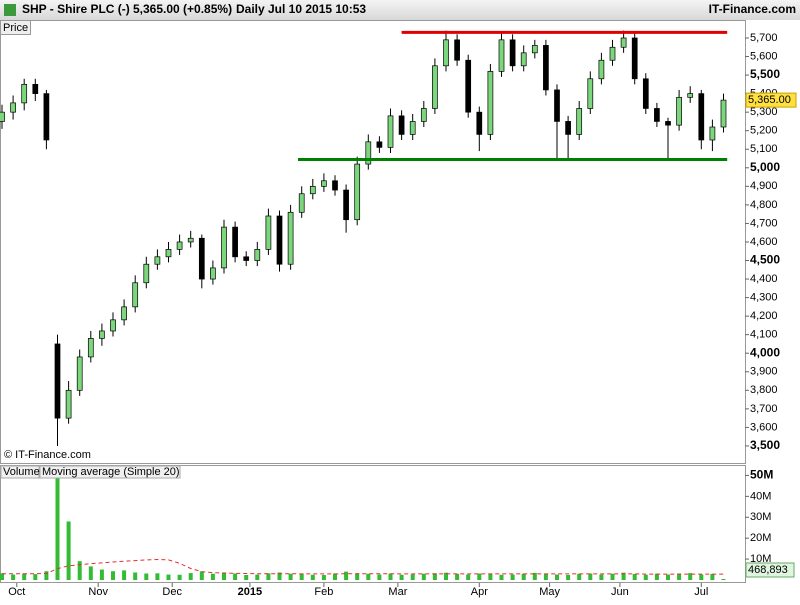  I want to click on y-tick-label: 4,900, so click(764, 186).